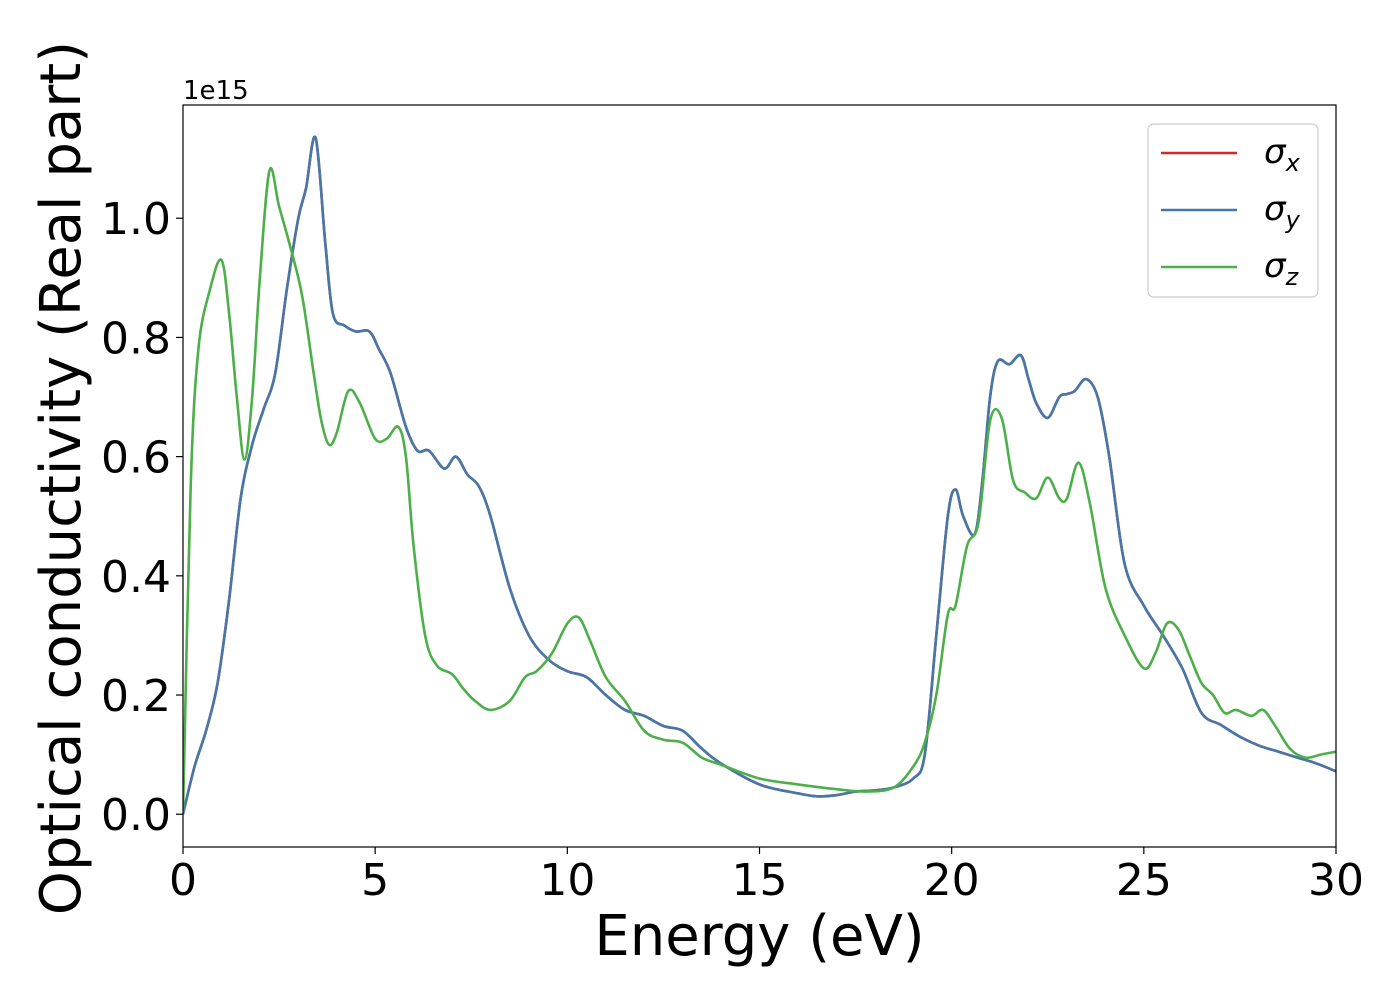  I want to click on x-axis: 0 5 10 15 20 25 30, so click(766, 876).